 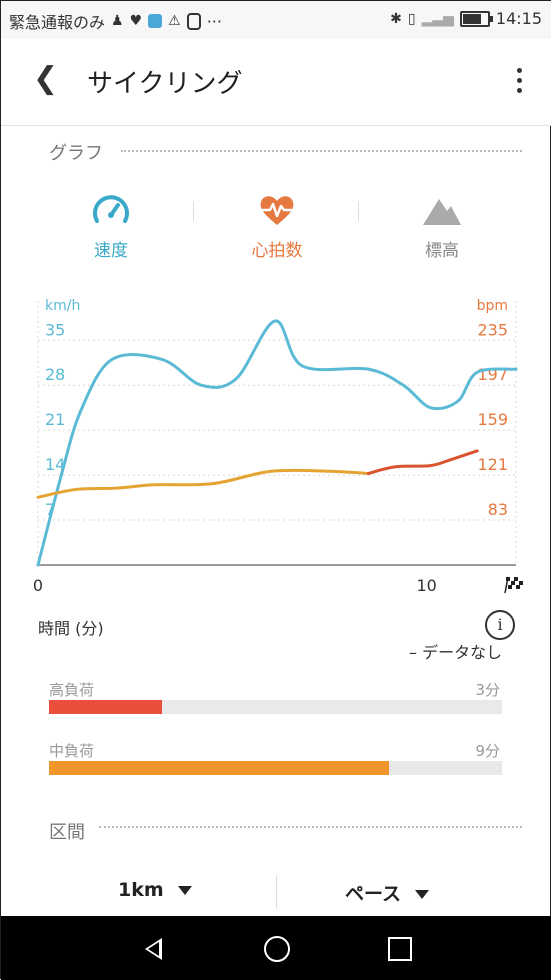 What do you see at coordinates (136, 21) in the screenshot?
I see `heart-icon: ♥` at bounding box center [136, 21].